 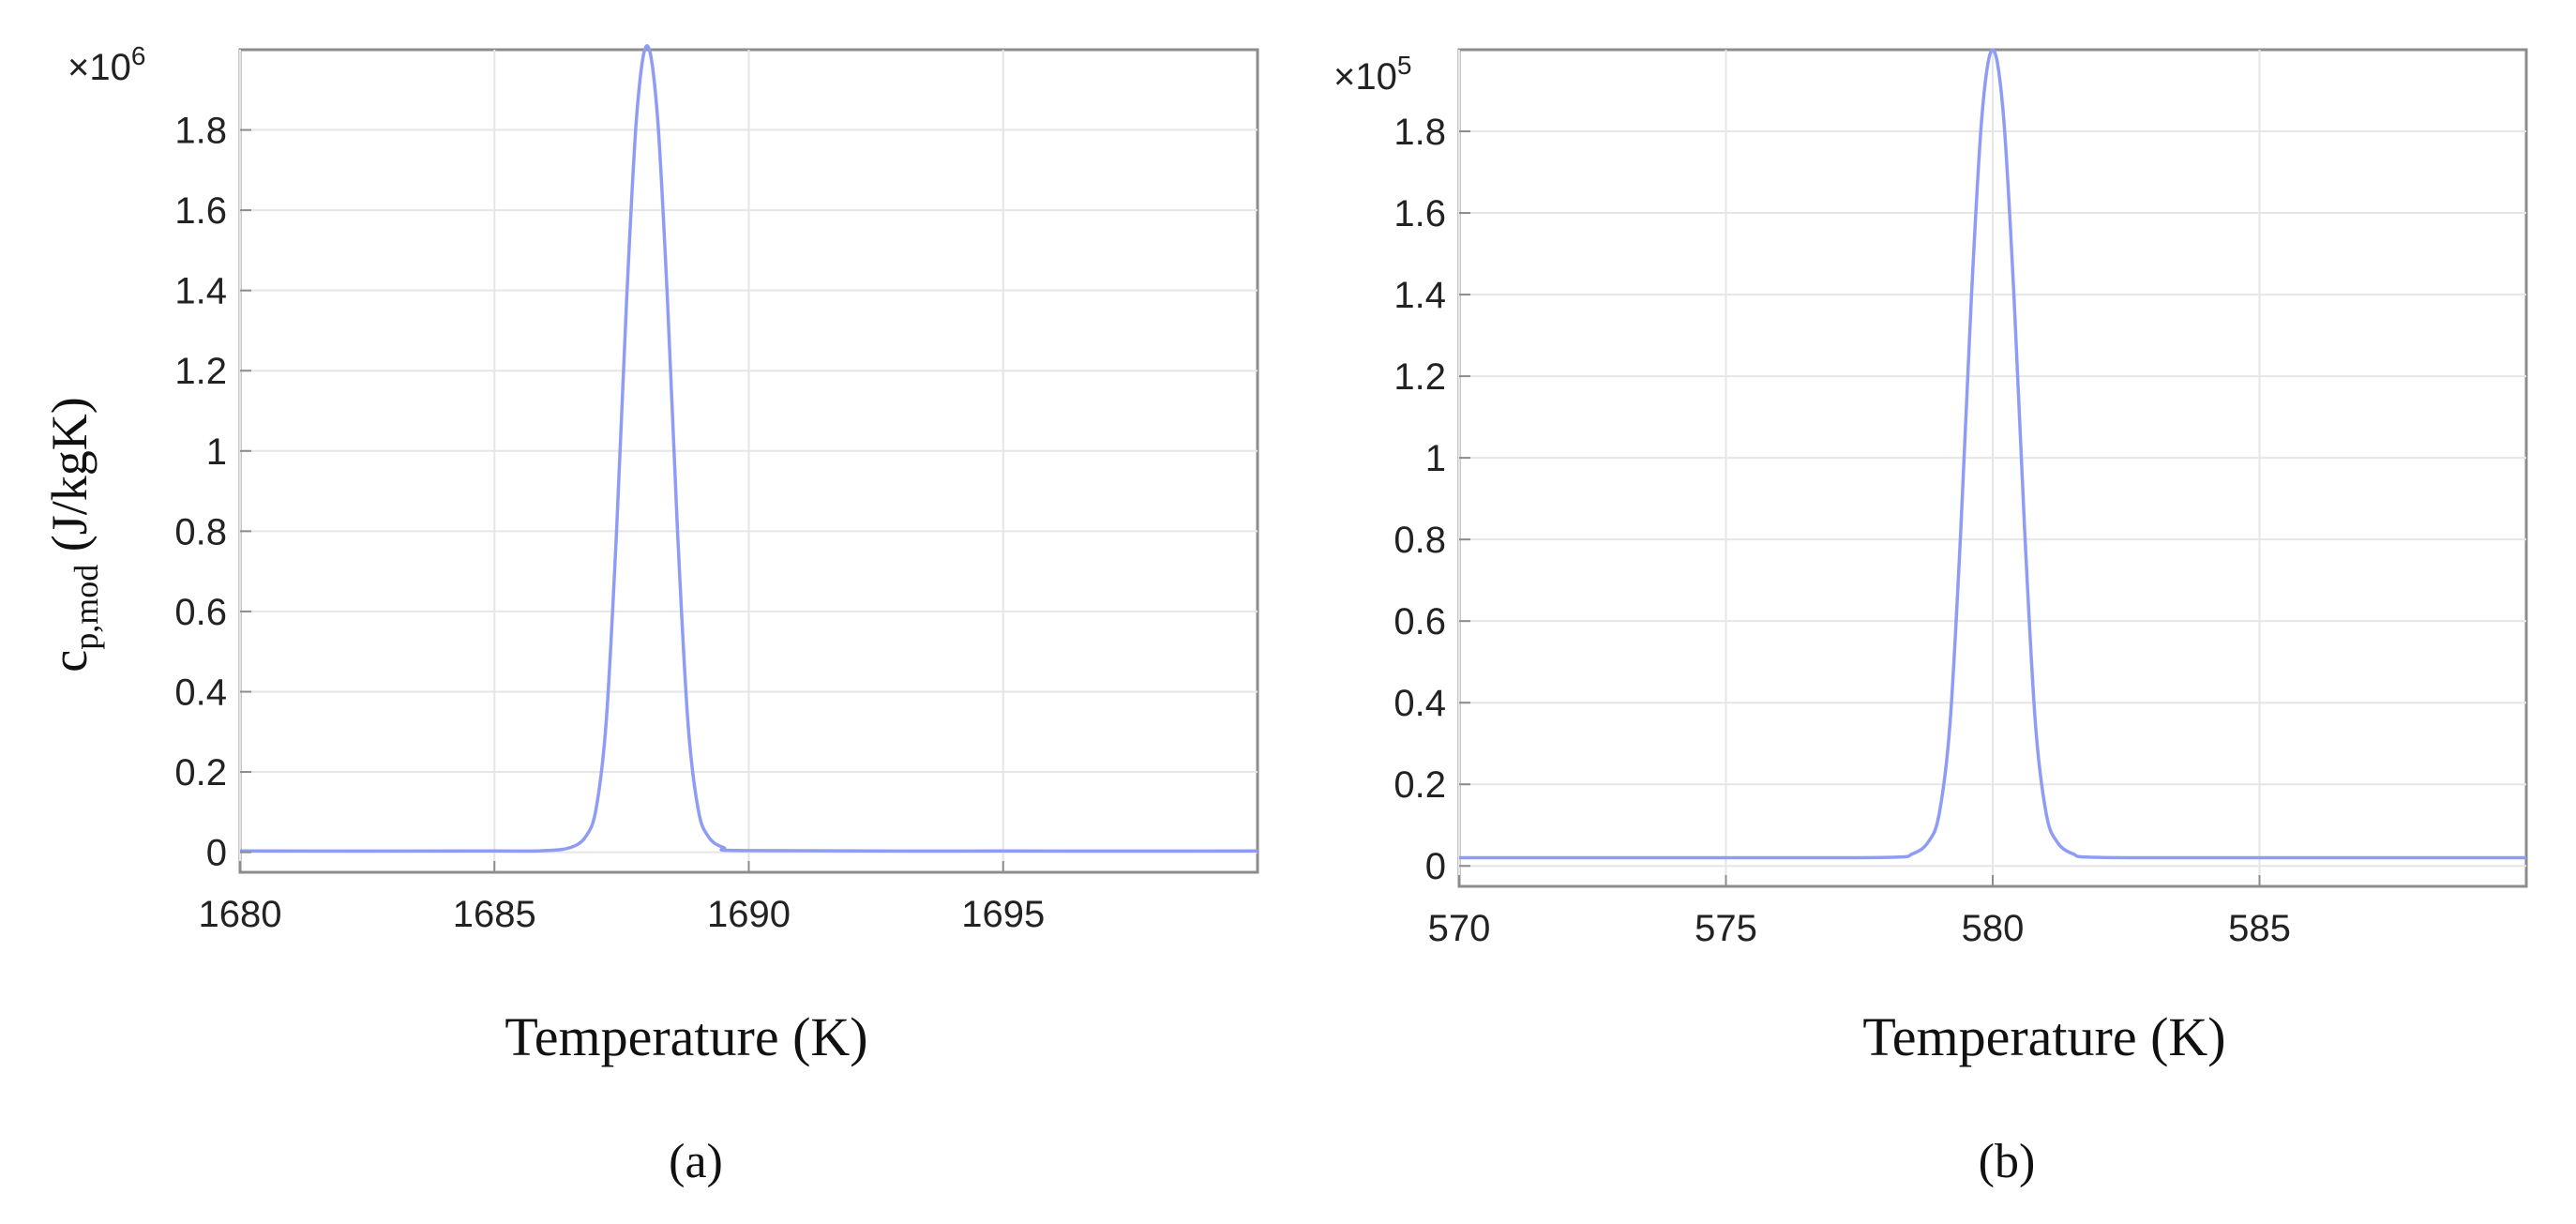 I want to click on chart-b-y-ticks: 0 0.2 0.4 0.6 0.8 1 1.2 1.4 1.6 1.8, so click(x=1431, y=499).